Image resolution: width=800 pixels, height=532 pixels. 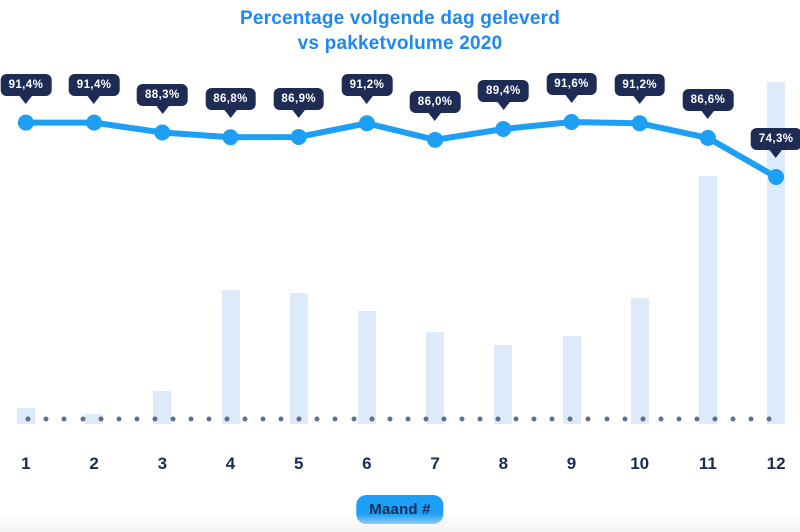 I want to click on x-axis-title-badge: Maand #, so click(x=400, y=509).